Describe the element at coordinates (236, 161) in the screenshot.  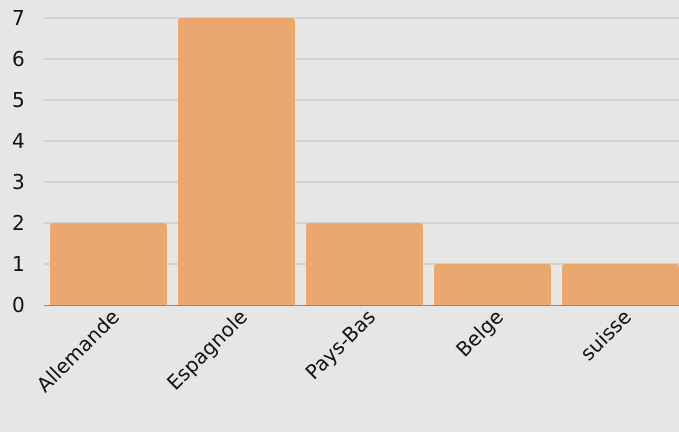
I see `bar-espagnole` at that location.